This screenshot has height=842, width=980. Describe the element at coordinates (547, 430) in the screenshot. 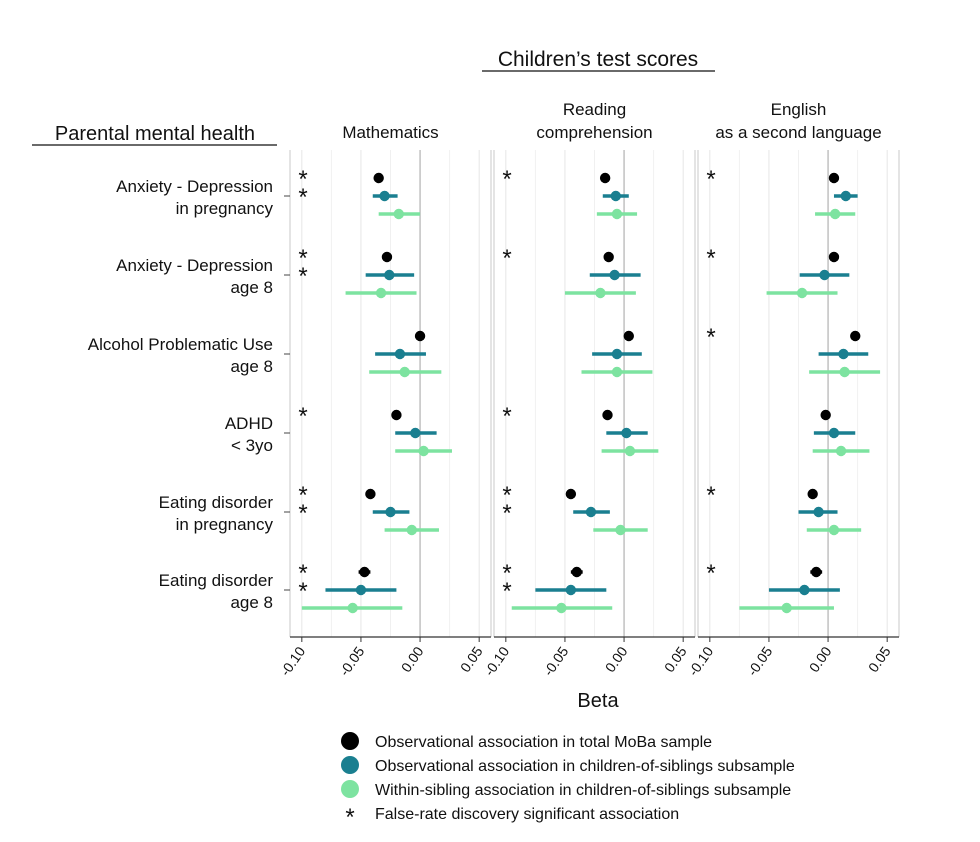

I see `row-3: ADHD < 3yo * *` at that location.